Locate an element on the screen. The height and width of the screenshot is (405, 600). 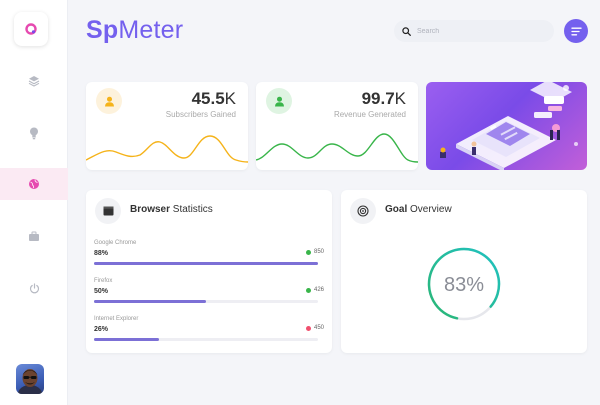
subscribers-unit: K is located at coordinates (230, 98).